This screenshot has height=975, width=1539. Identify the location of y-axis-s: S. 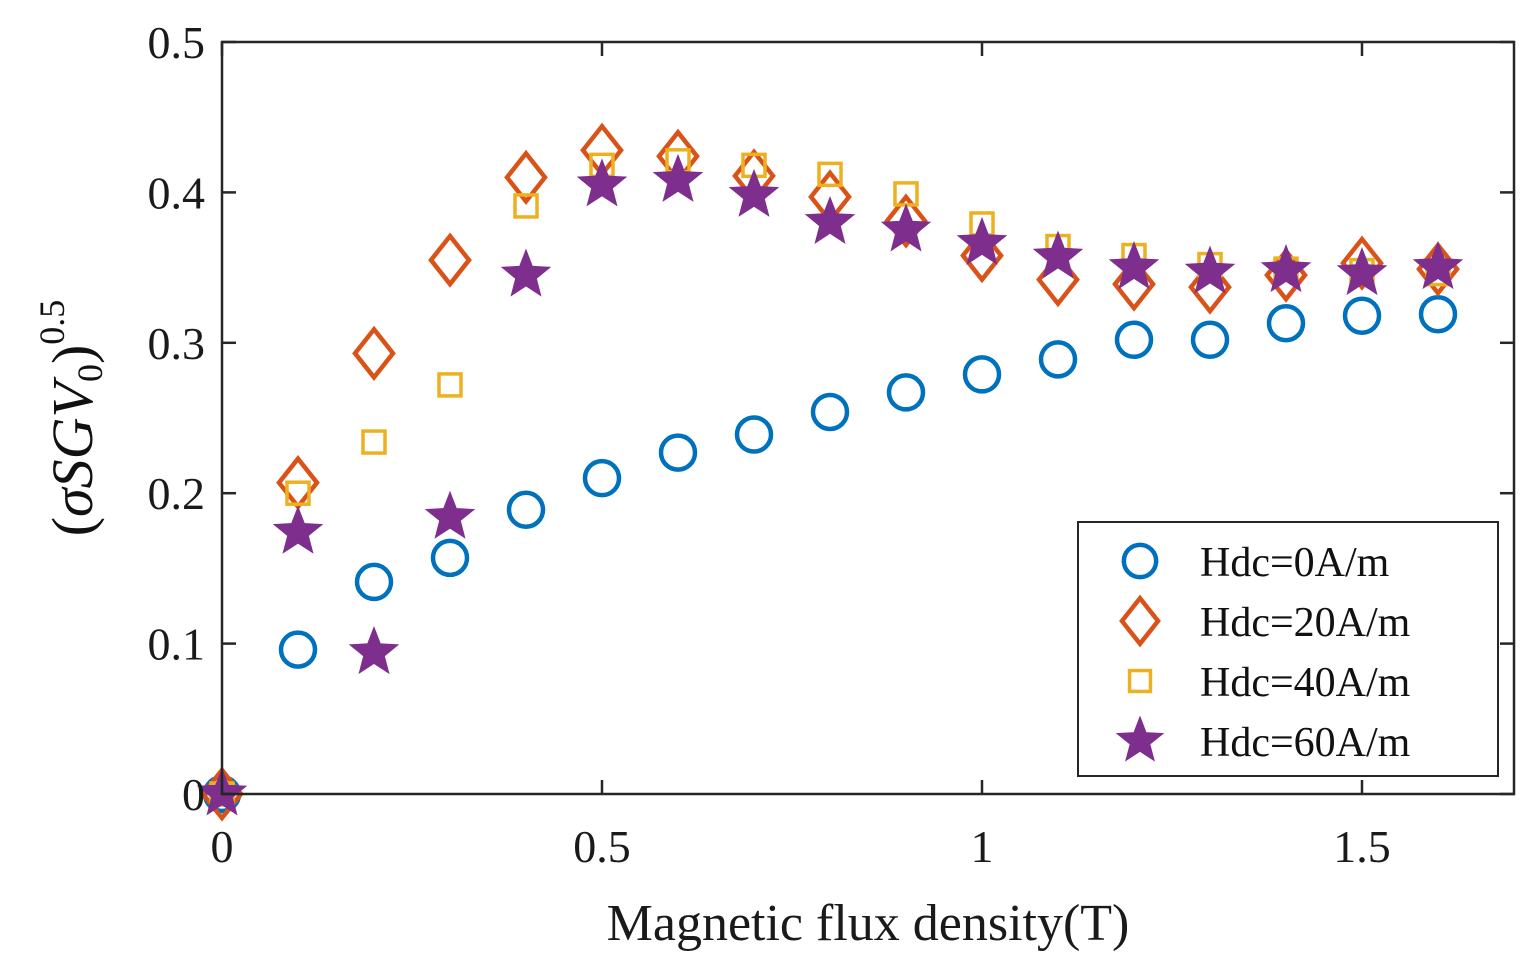
(72, 473).